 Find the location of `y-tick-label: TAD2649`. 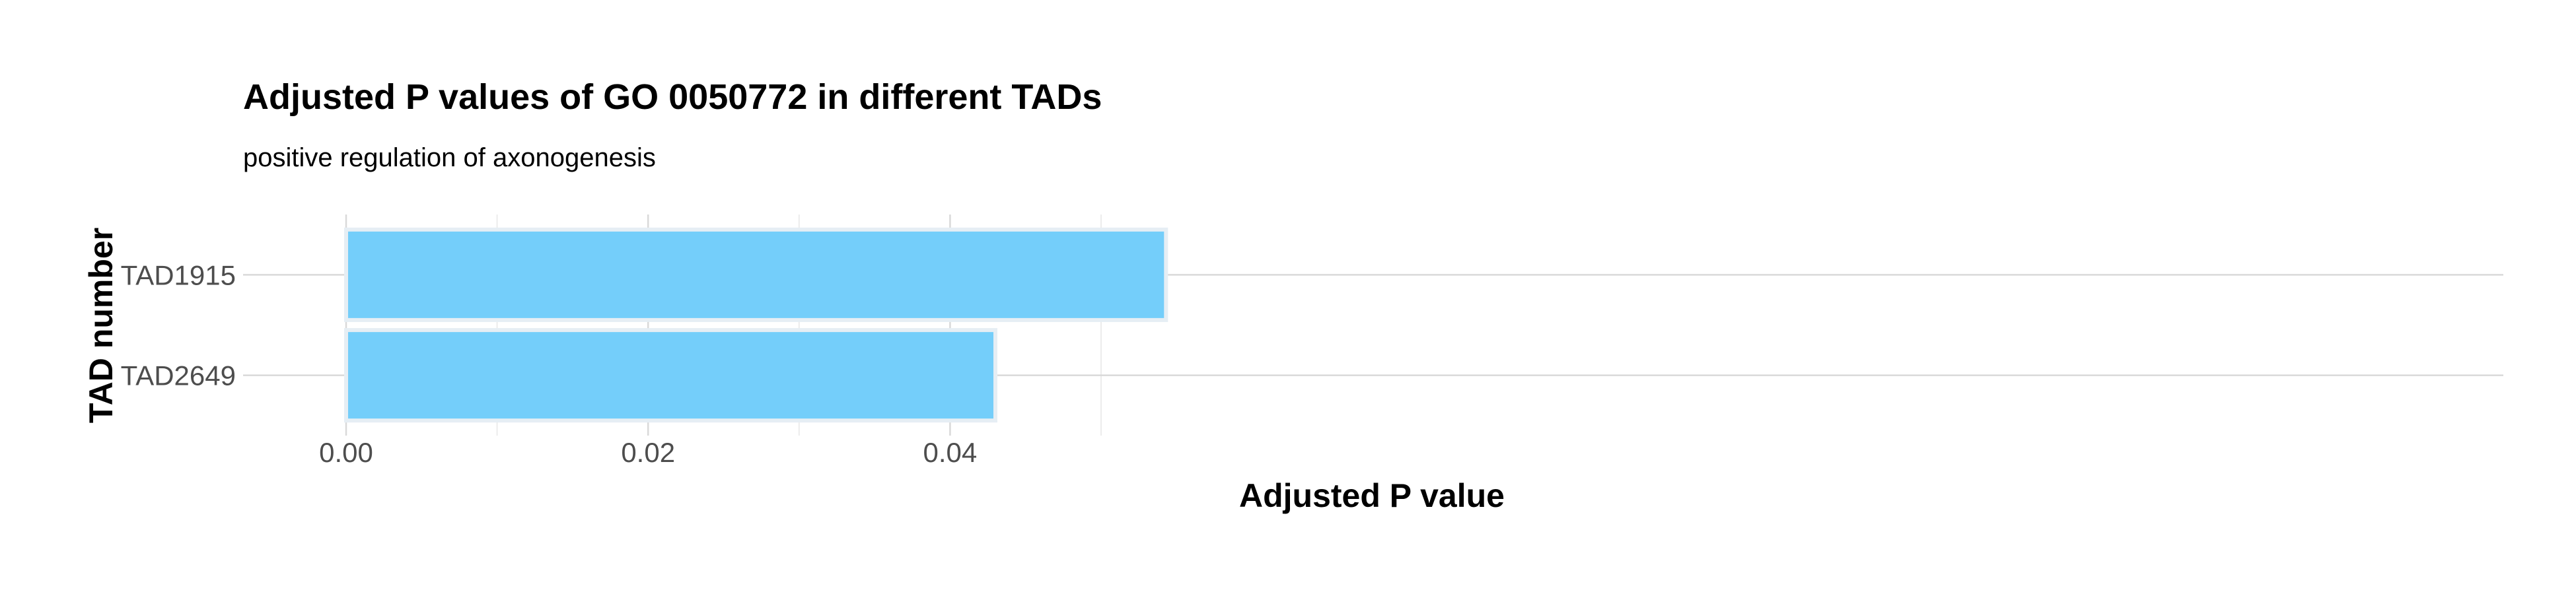

y-tick-label: TAD2649 is located at coordinates (179, 375).